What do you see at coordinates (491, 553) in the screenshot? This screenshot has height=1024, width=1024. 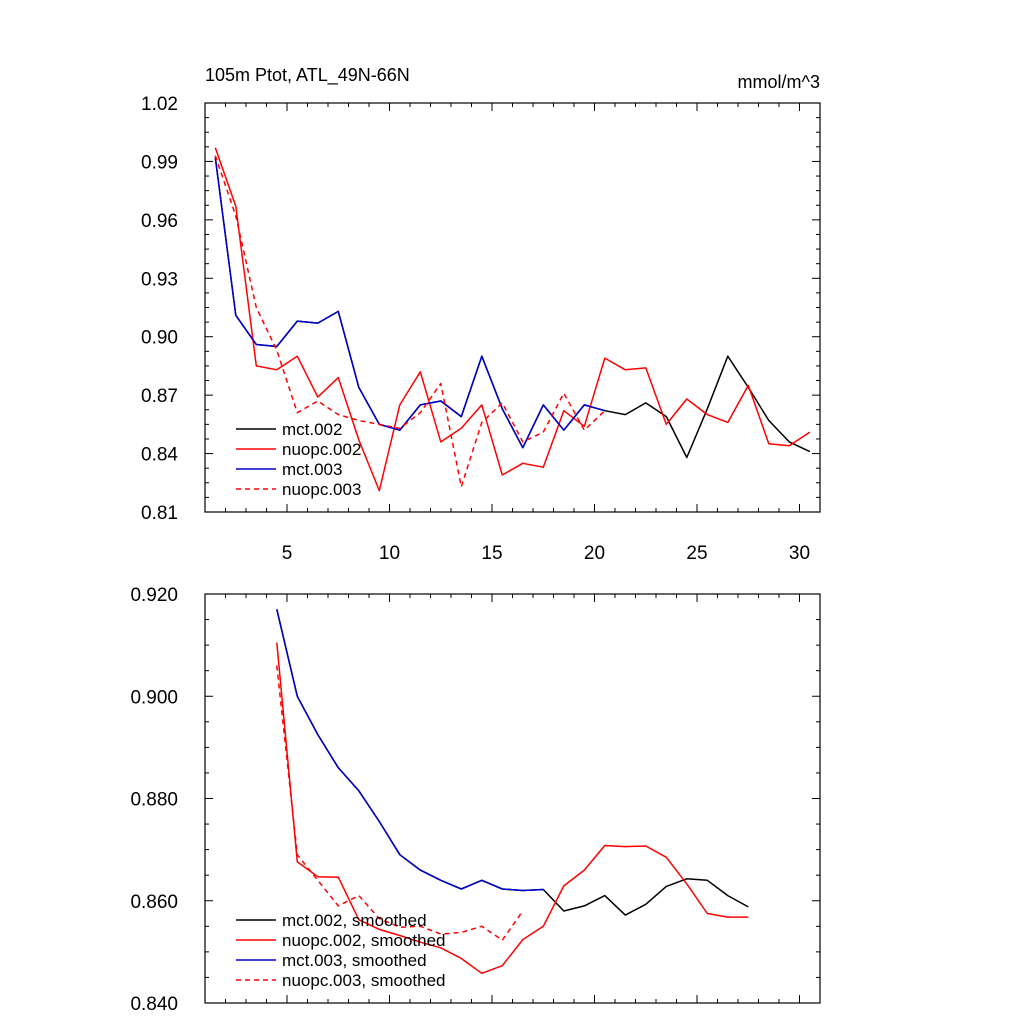 I see `x-tick-label: 15` at bounding box center [491, 553].